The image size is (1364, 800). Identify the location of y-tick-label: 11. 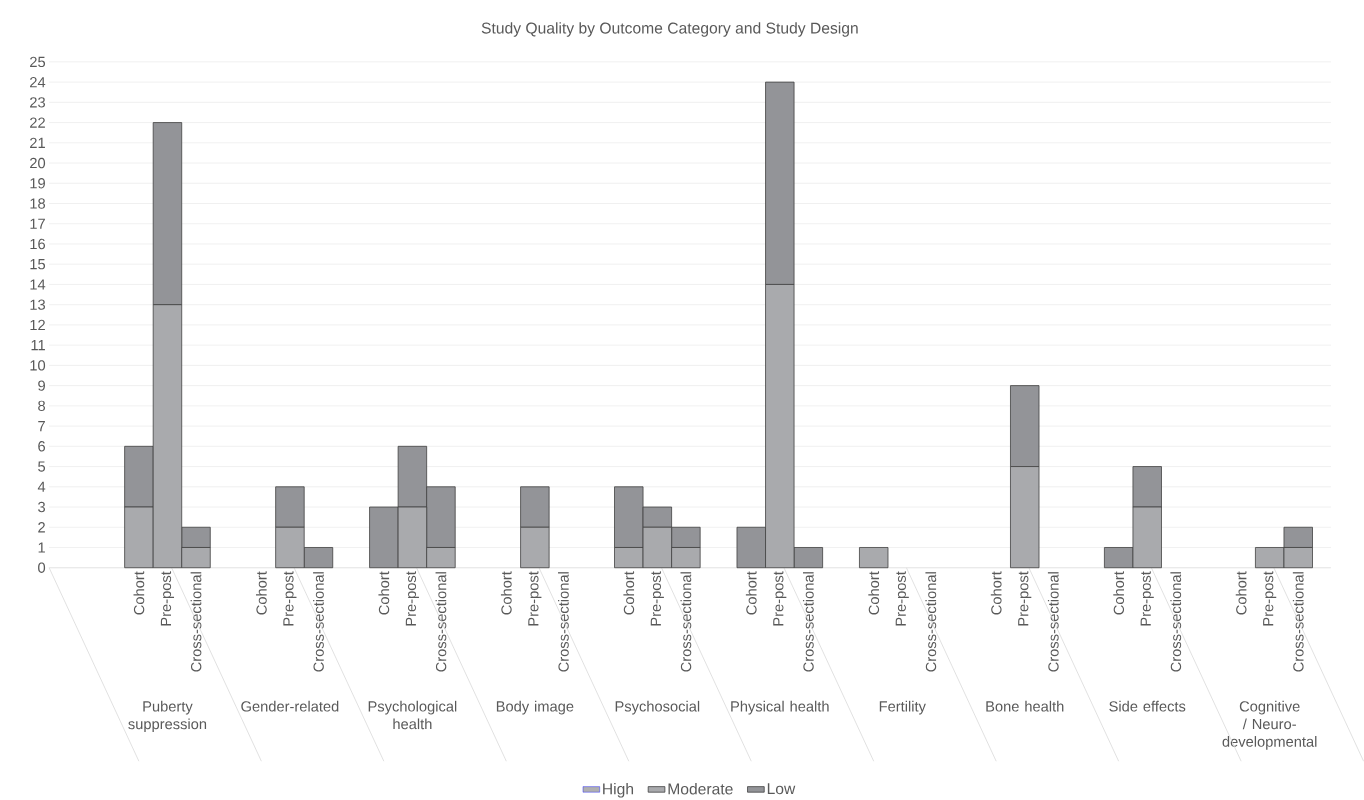
(38, 345).